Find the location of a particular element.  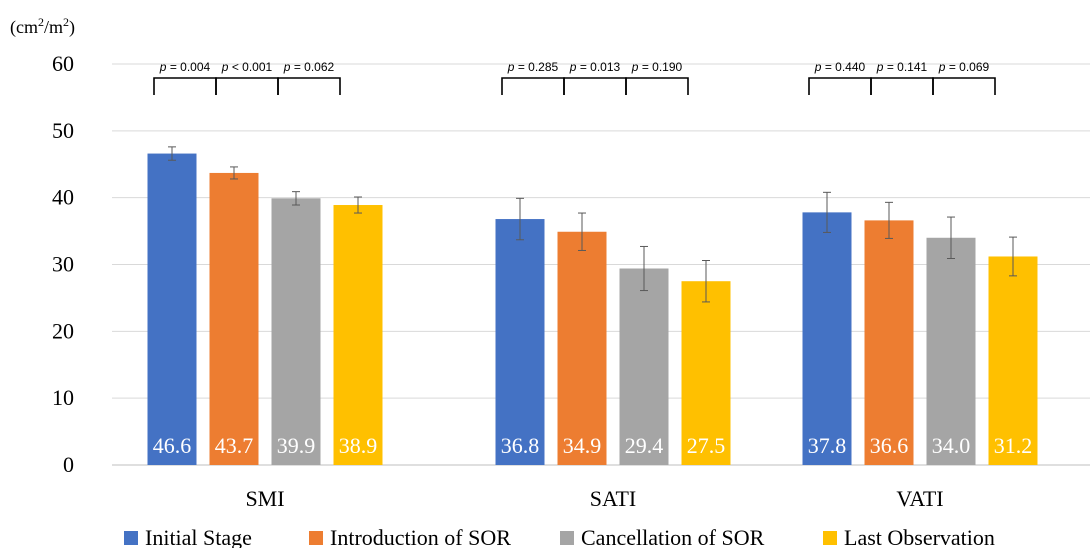

x-category-label: SATI is located at coordinates (613, 498).